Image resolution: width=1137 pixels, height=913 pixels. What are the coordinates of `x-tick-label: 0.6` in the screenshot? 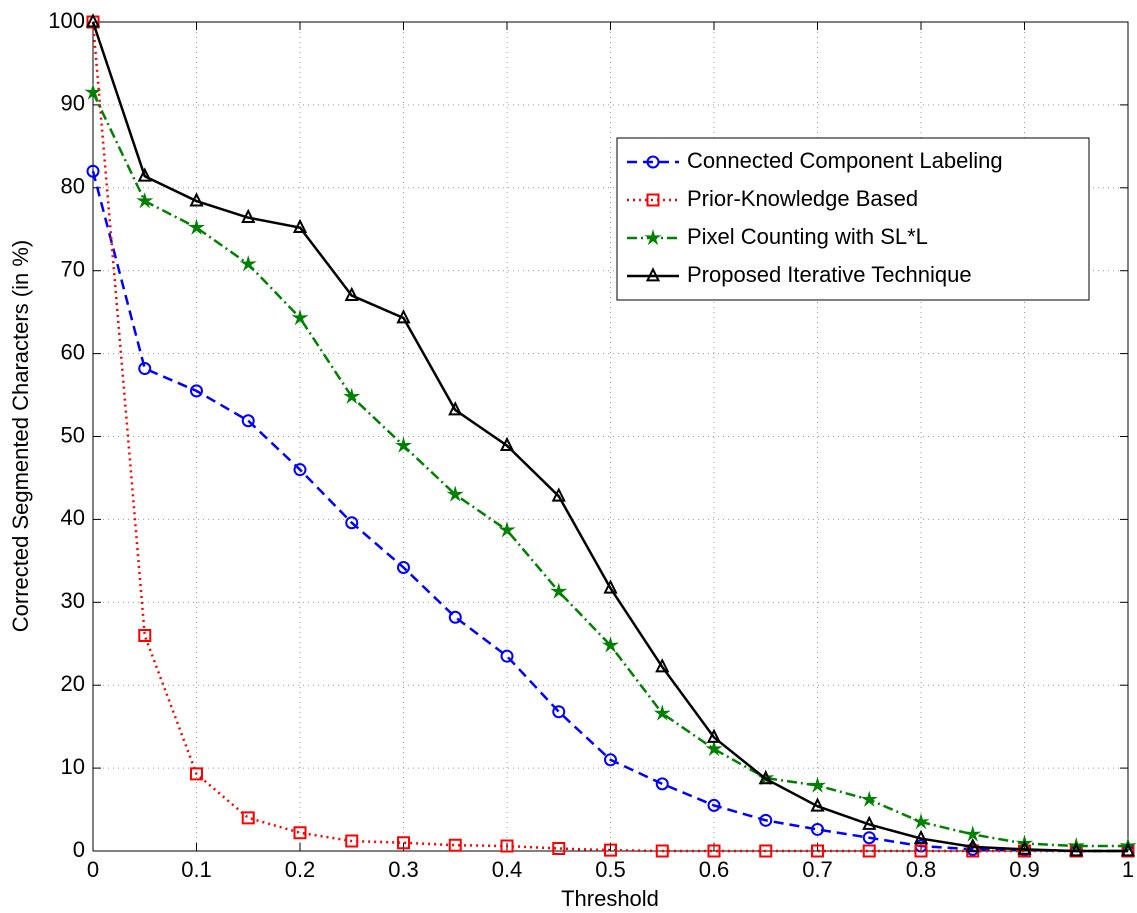 It's located at (714, 869).